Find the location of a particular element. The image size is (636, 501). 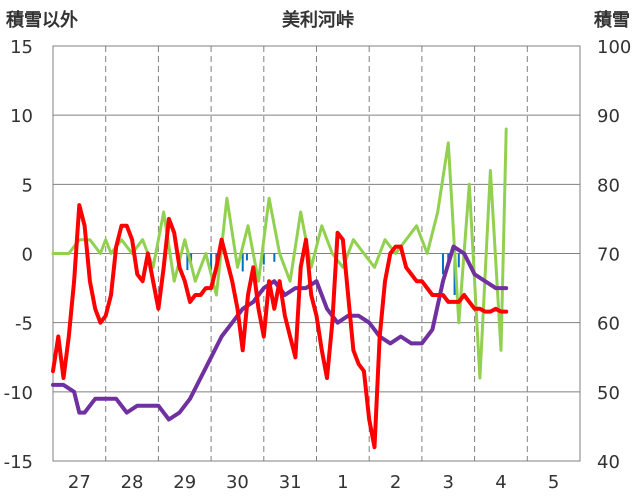

x-tick-label: 3 is located at coordinates (448, 482).